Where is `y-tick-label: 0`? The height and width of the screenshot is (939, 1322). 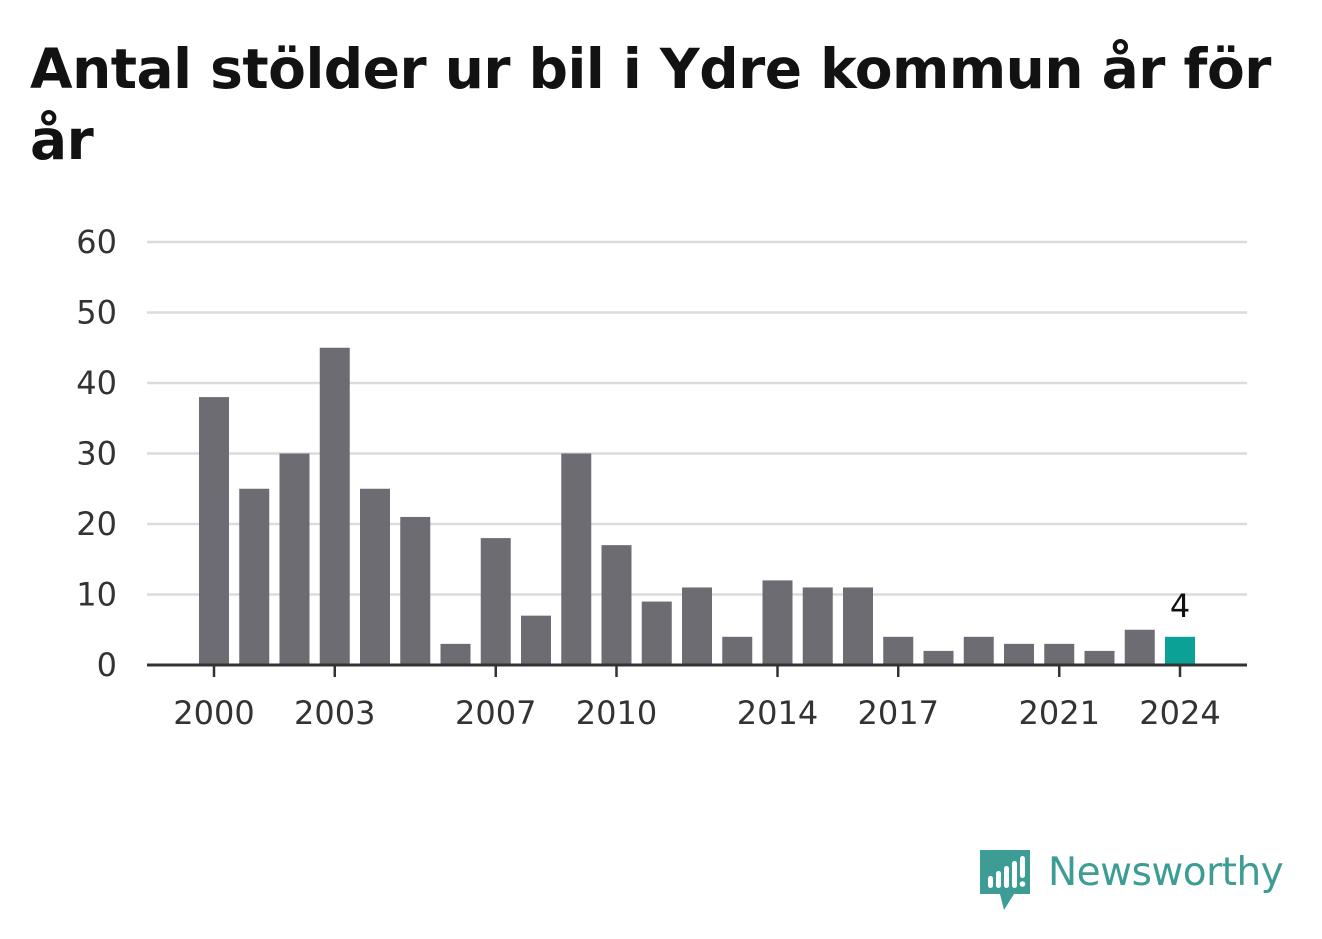 y-tick-label: 0 is located at coordinates (107, 665).